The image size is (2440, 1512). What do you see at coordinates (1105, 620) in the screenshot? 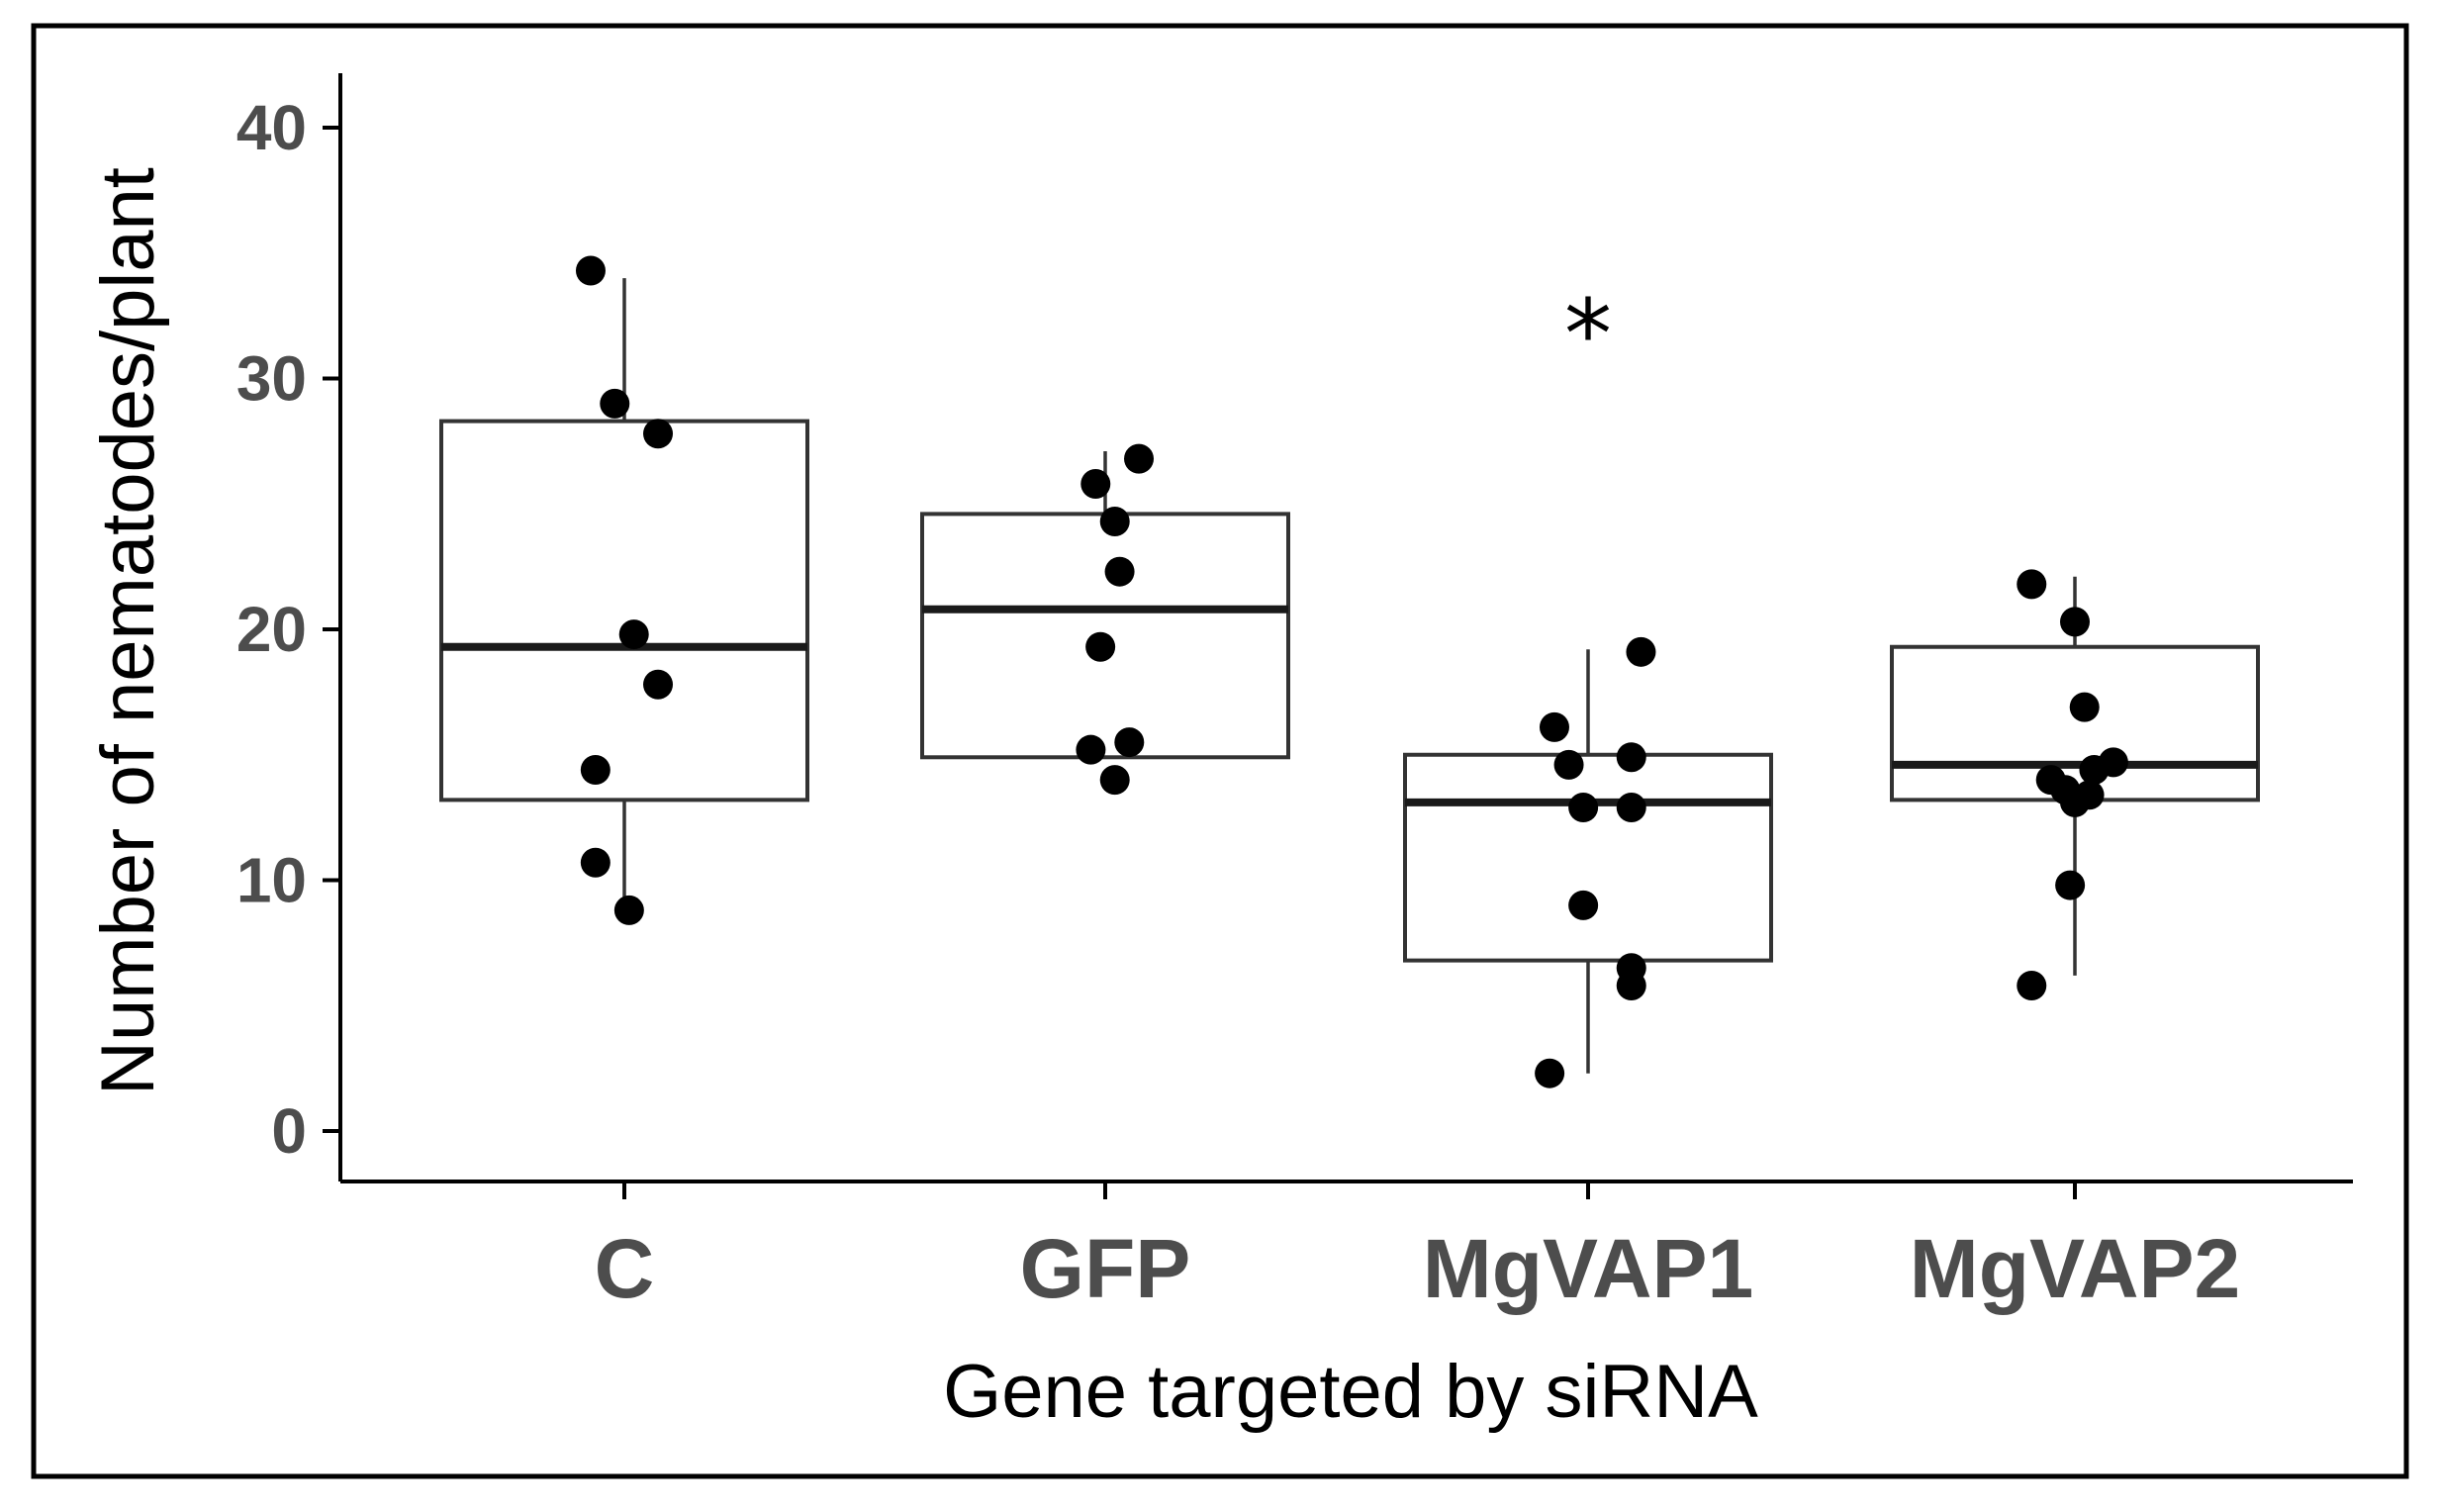
I see `group-gfp` at bounding box center [1105, 620].